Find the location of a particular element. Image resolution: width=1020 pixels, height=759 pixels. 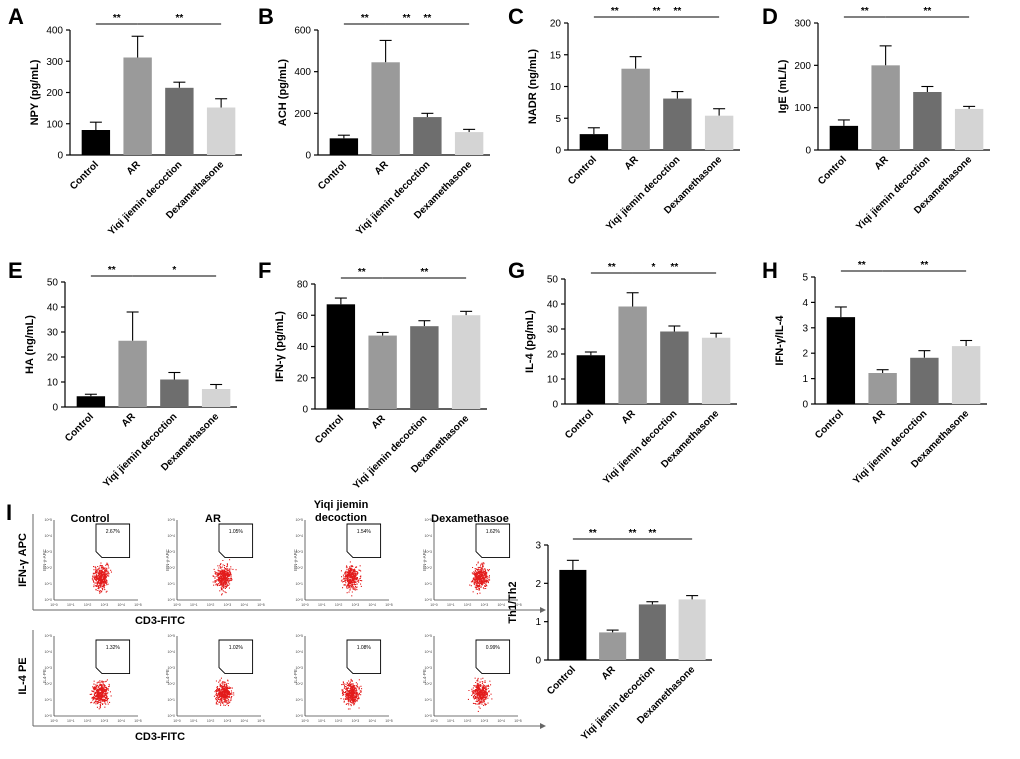

y-axis-label: IgE (mL/L) is located at coordinates (783, 86).